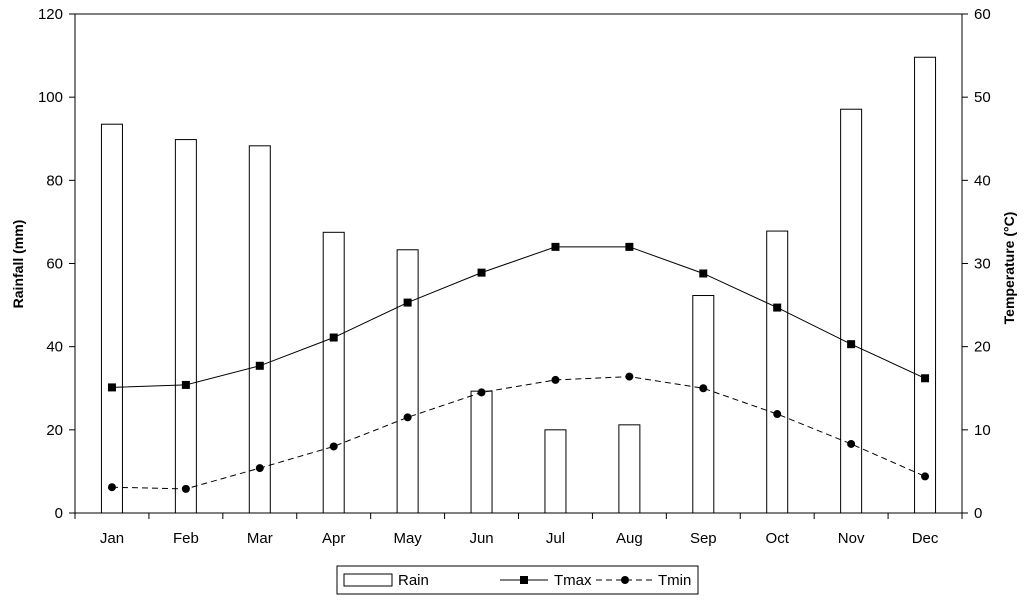 The image size is (1024, 611). Describe the element at coordinates (982, 14) in the screenshot. I see `y-right-tick-label: 60` at that location.